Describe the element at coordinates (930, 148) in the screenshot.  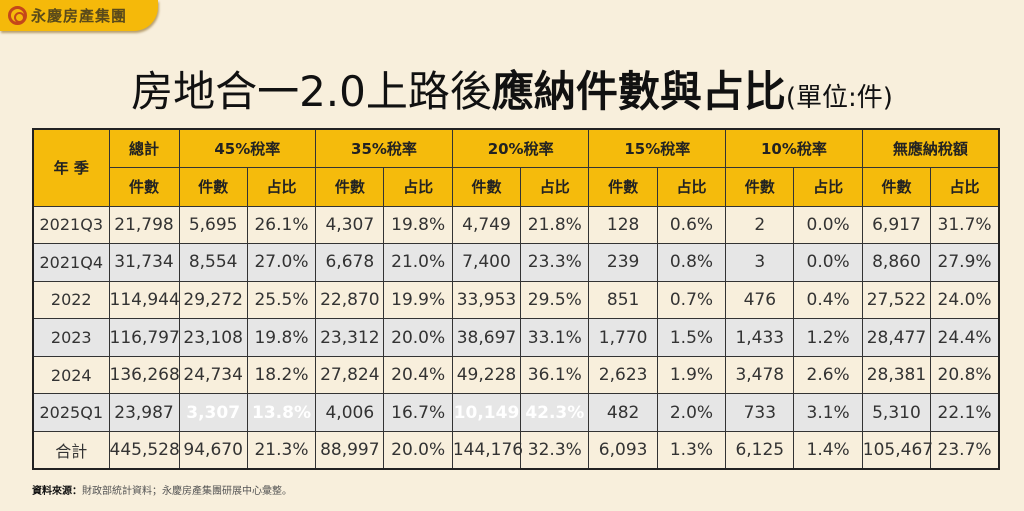
I see `header-group: 無應納稅額` at that location.